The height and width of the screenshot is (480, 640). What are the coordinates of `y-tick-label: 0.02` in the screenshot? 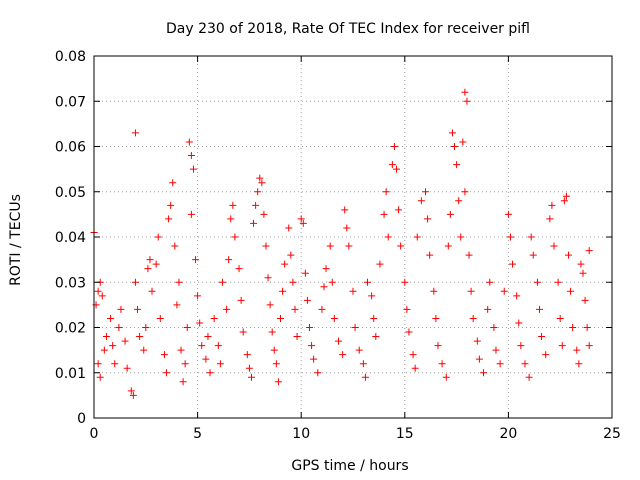 It's located at (70, 329).